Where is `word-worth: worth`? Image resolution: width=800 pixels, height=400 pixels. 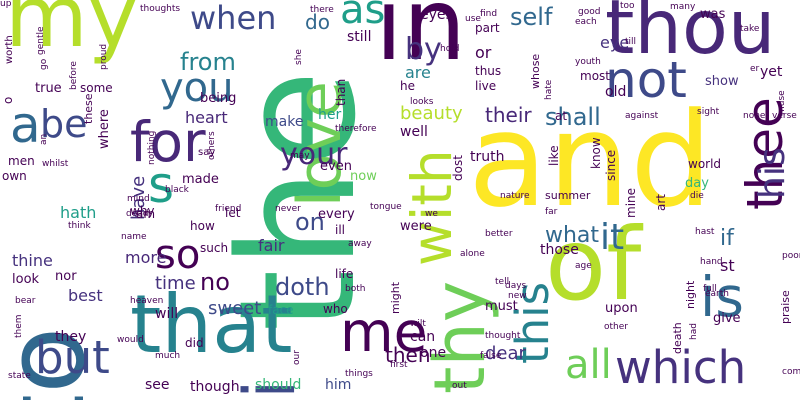
word-worth: worth is located at coordinates (9, 49).